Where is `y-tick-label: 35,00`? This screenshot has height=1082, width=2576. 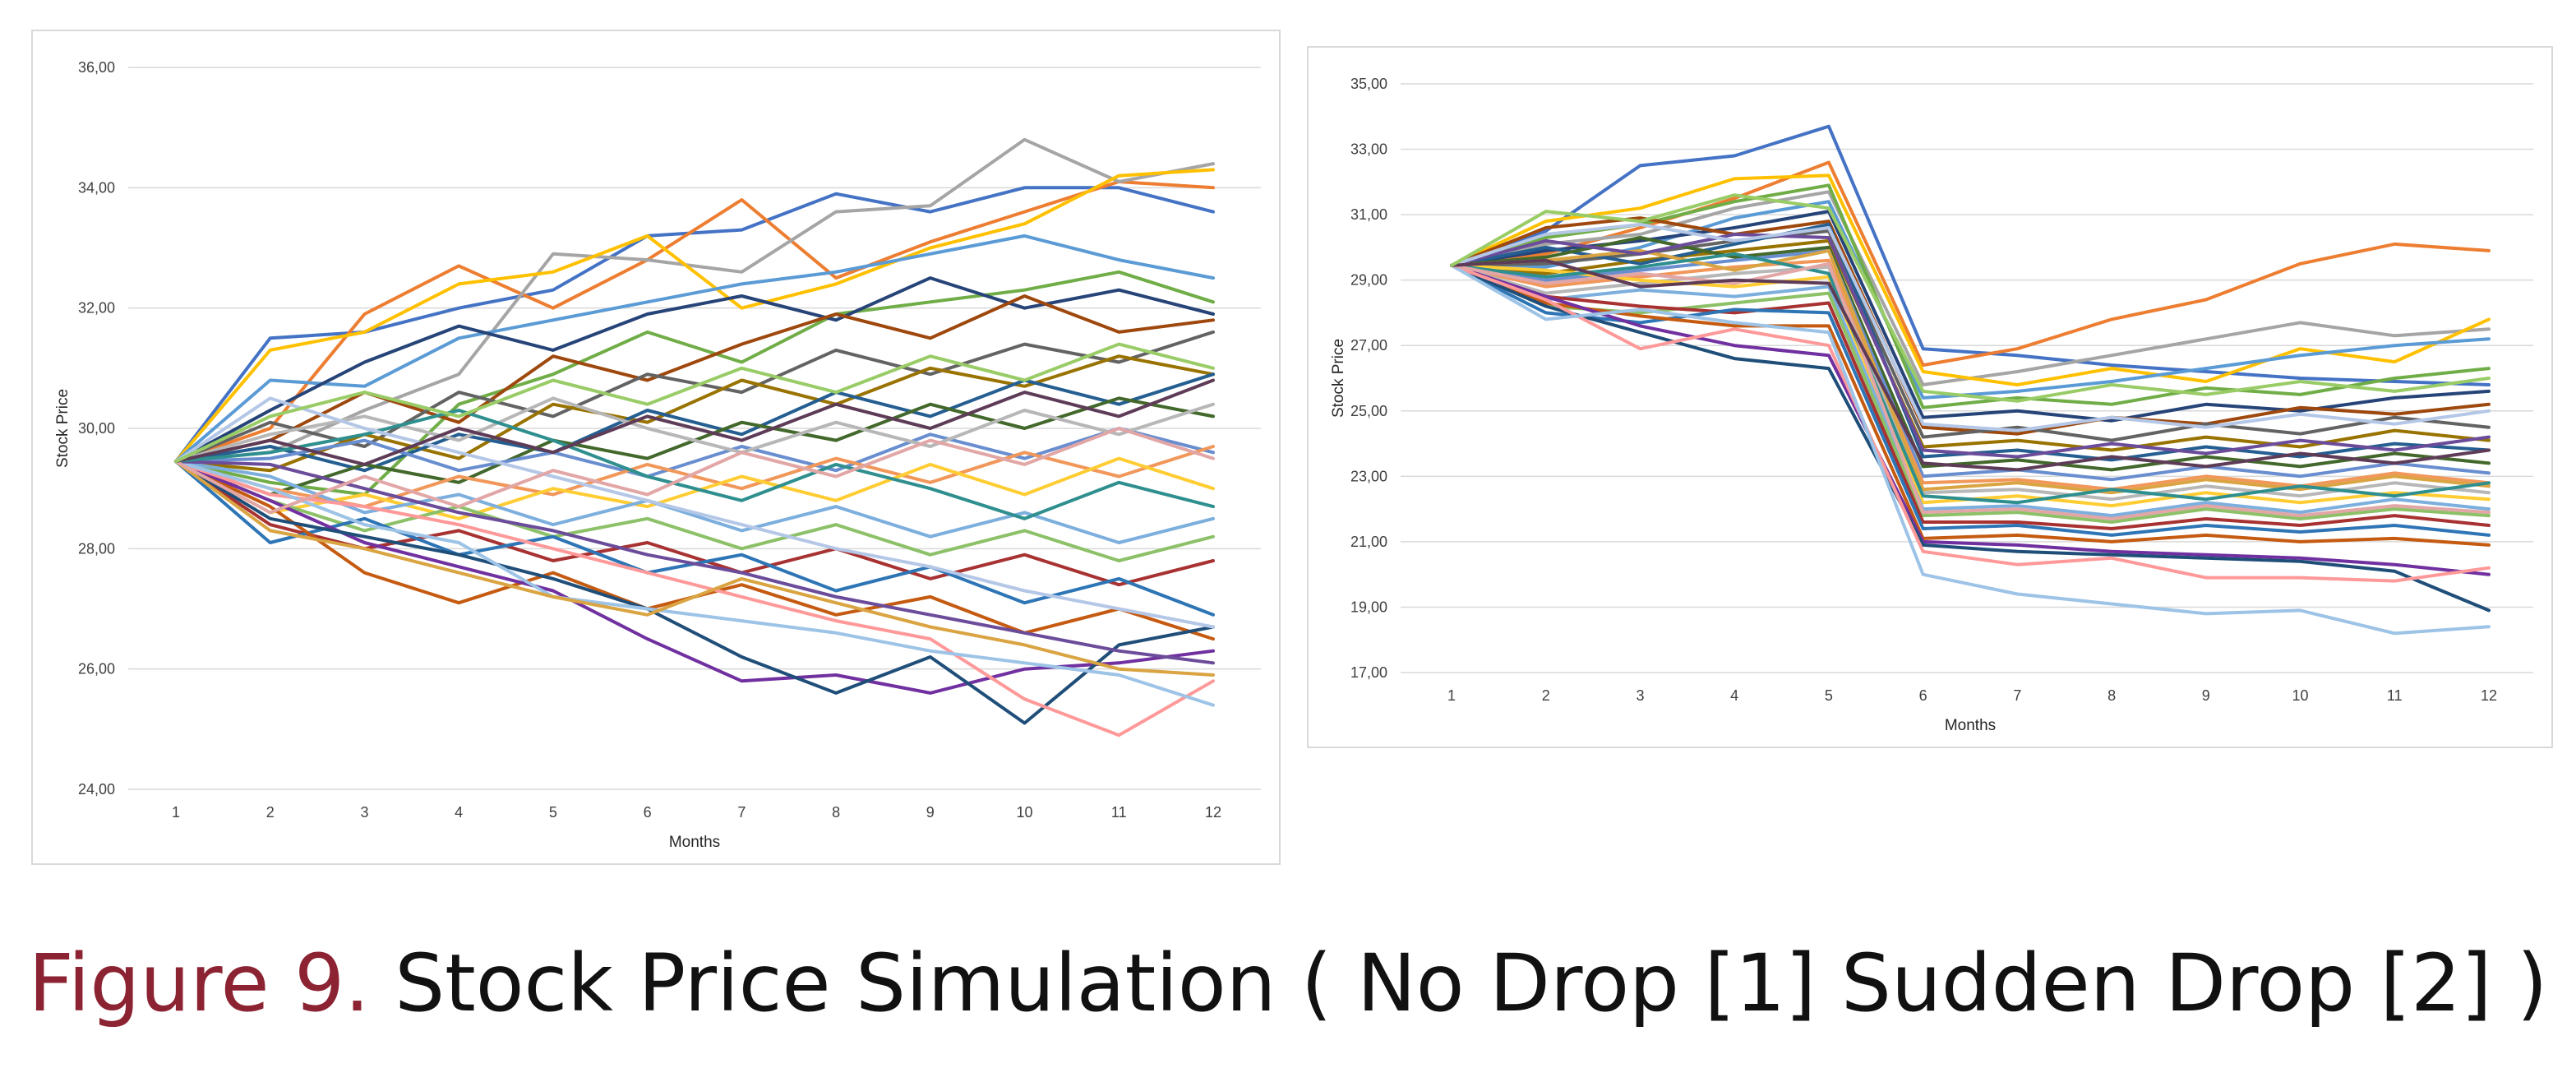
y-tick-label: 35,00 is located at coordinates (1369, 84).